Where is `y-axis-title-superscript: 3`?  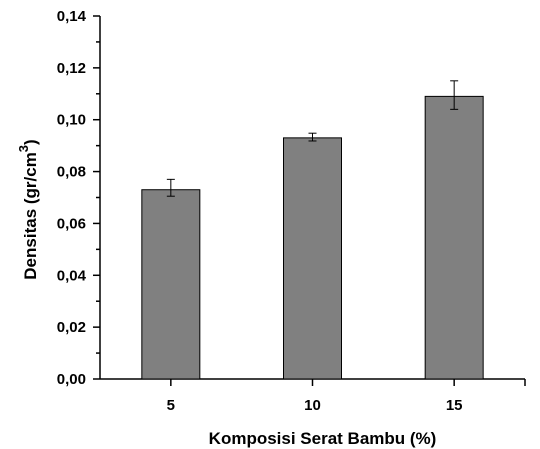 y-axis-title-superscript: 3 is located at coordinates (23, 148).